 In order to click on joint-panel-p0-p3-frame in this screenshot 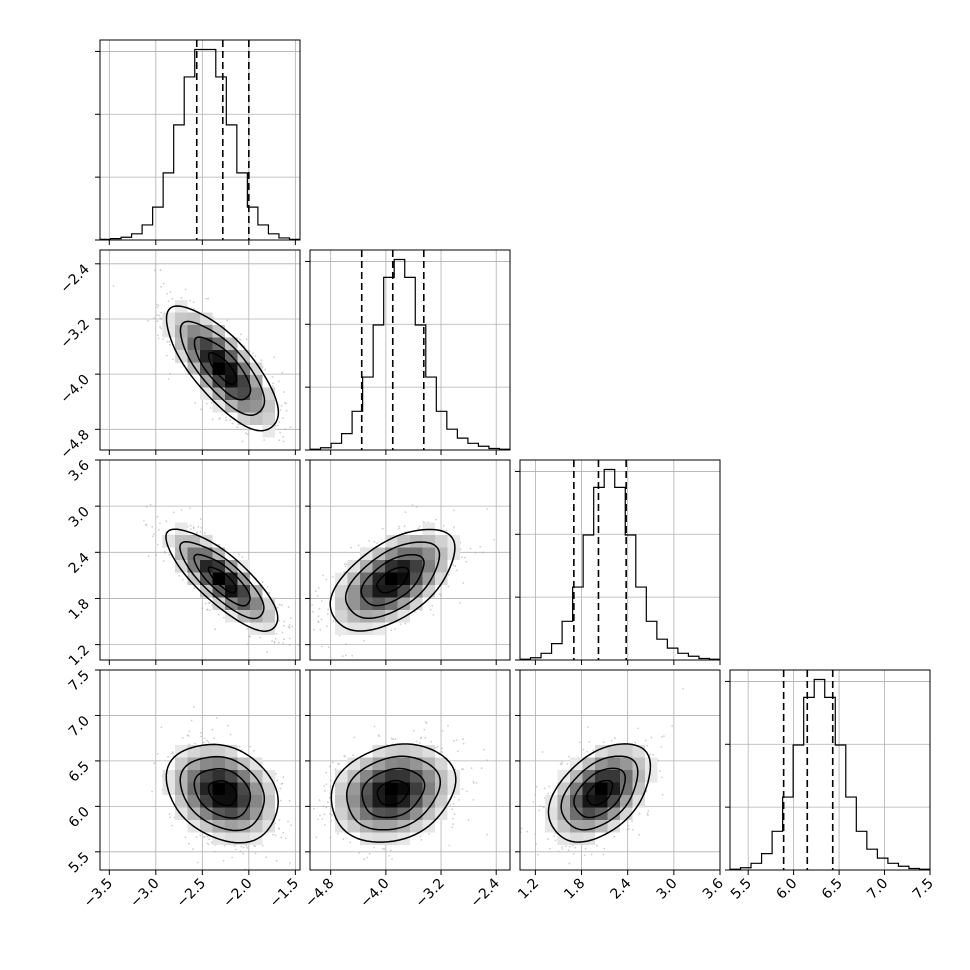, I will do `click(200, 770)`.